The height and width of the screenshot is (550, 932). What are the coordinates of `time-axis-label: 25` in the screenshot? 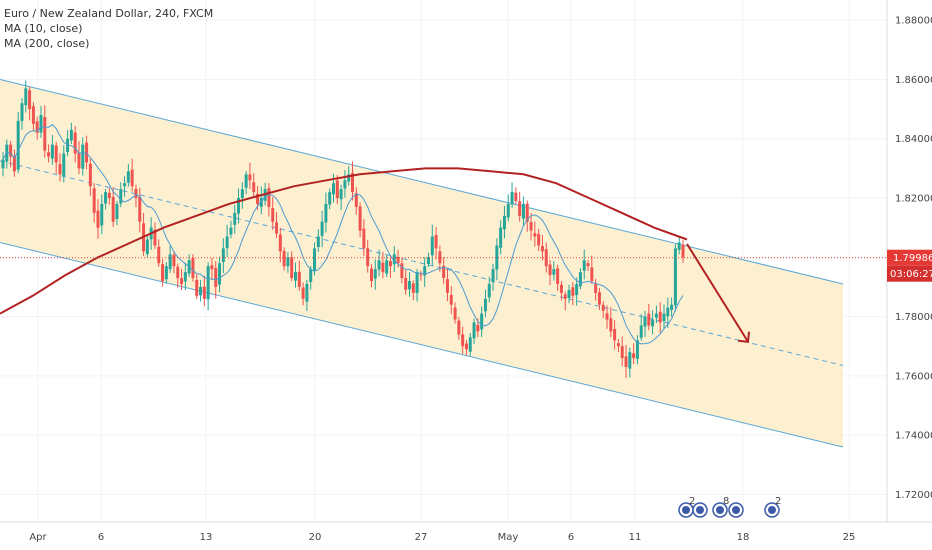 It's located at (849, 537).